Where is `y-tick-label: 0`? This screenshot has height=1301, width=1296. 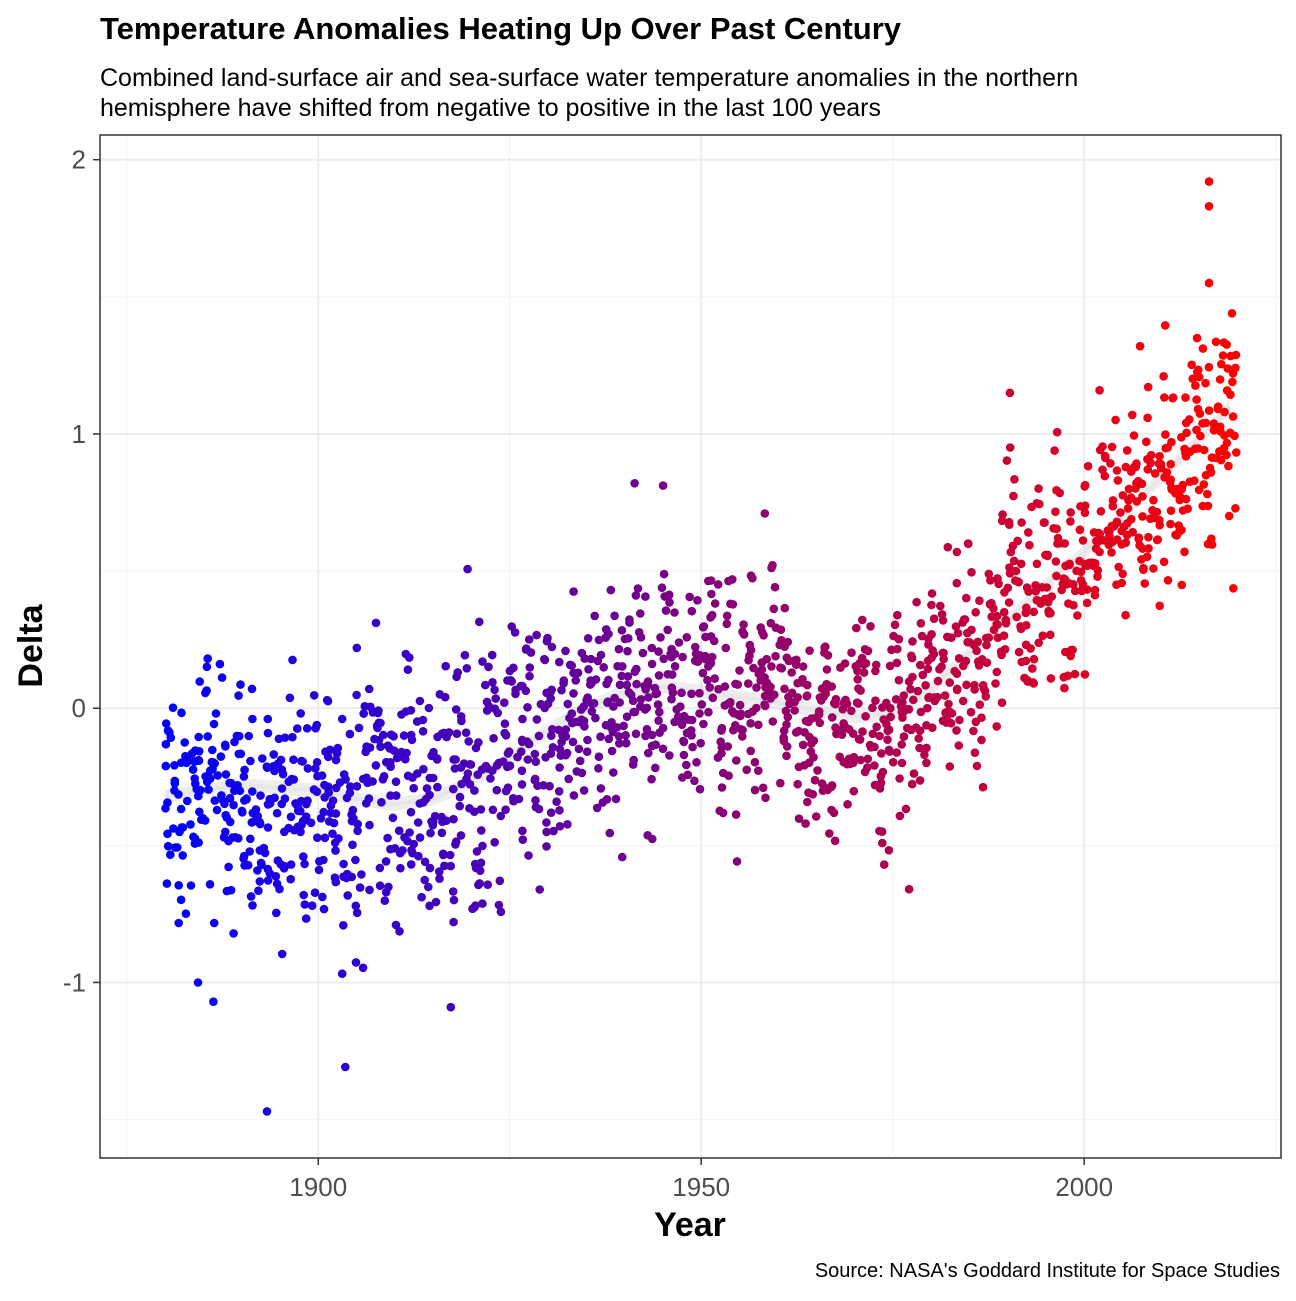 y-tick-label: 0 is located at coordinates (79, 708).